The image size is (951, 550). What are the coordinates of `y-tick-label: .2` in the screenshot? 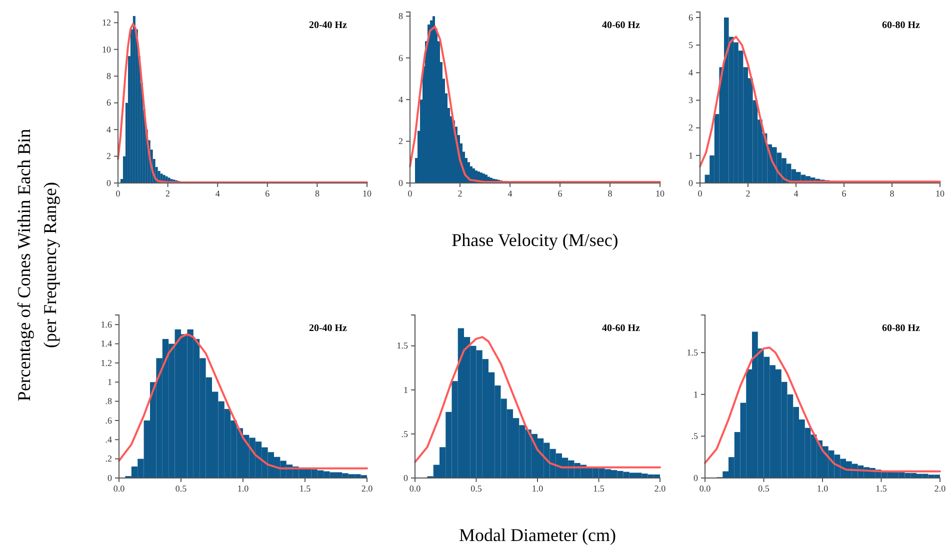 It's located at (108, 459).